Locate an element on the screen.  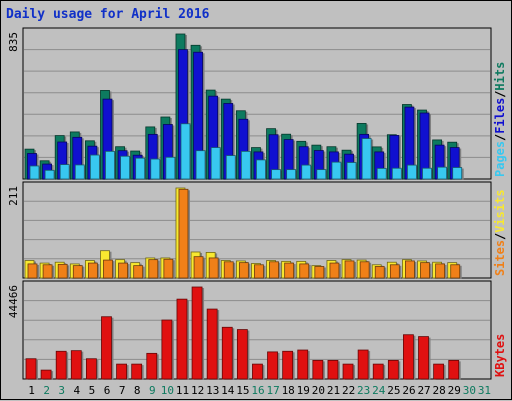
x-tick-label-24: 24 is located at coordinates (379, 390).